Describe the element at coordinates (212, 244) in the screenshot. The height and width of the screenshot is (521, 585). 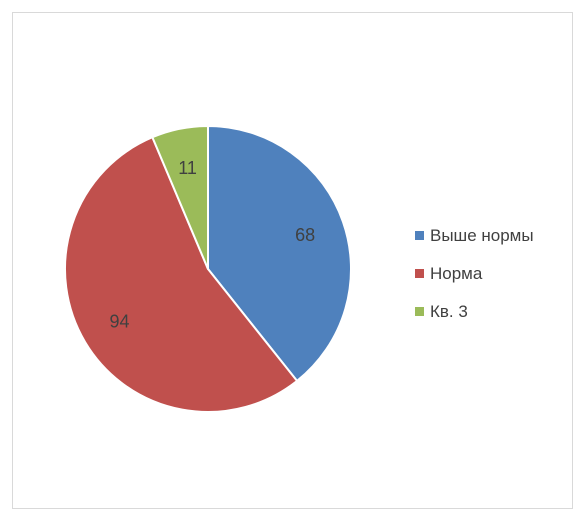
I see `pie-data-labels: 68 94 11` at that location.